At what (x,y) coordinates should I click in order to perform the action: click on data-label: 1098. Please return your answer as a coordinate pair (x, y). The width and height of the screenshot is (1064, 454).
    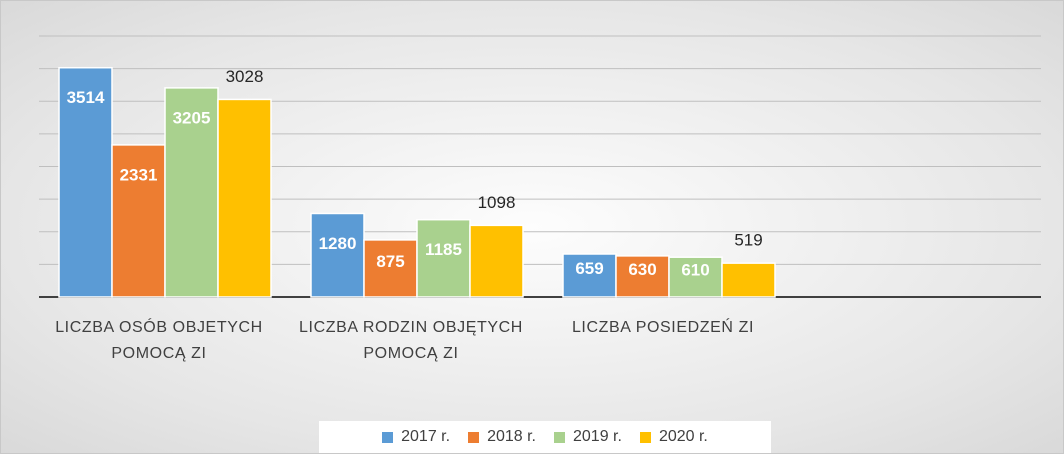
    Looking at the image, I should click on (497, 202).